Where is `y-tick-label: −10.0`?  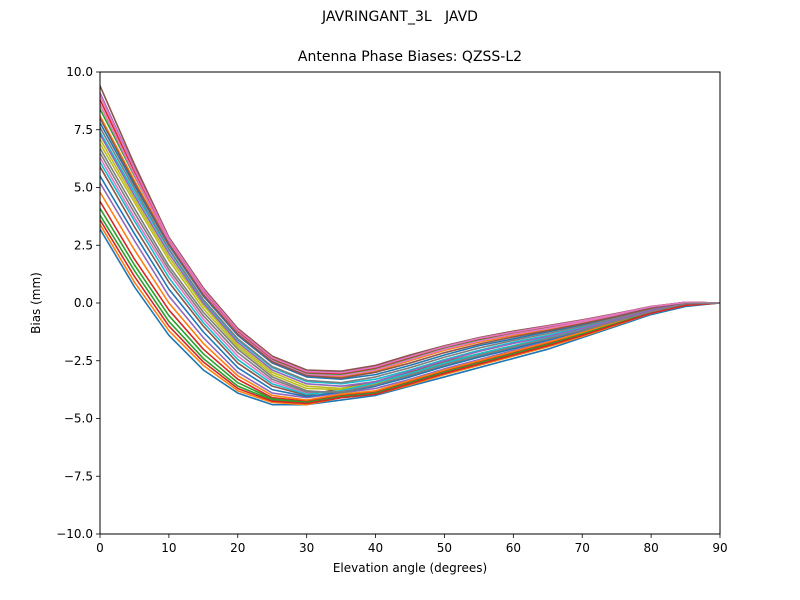
y-tick-label: −10.0 is located at coordinates (74, 534).